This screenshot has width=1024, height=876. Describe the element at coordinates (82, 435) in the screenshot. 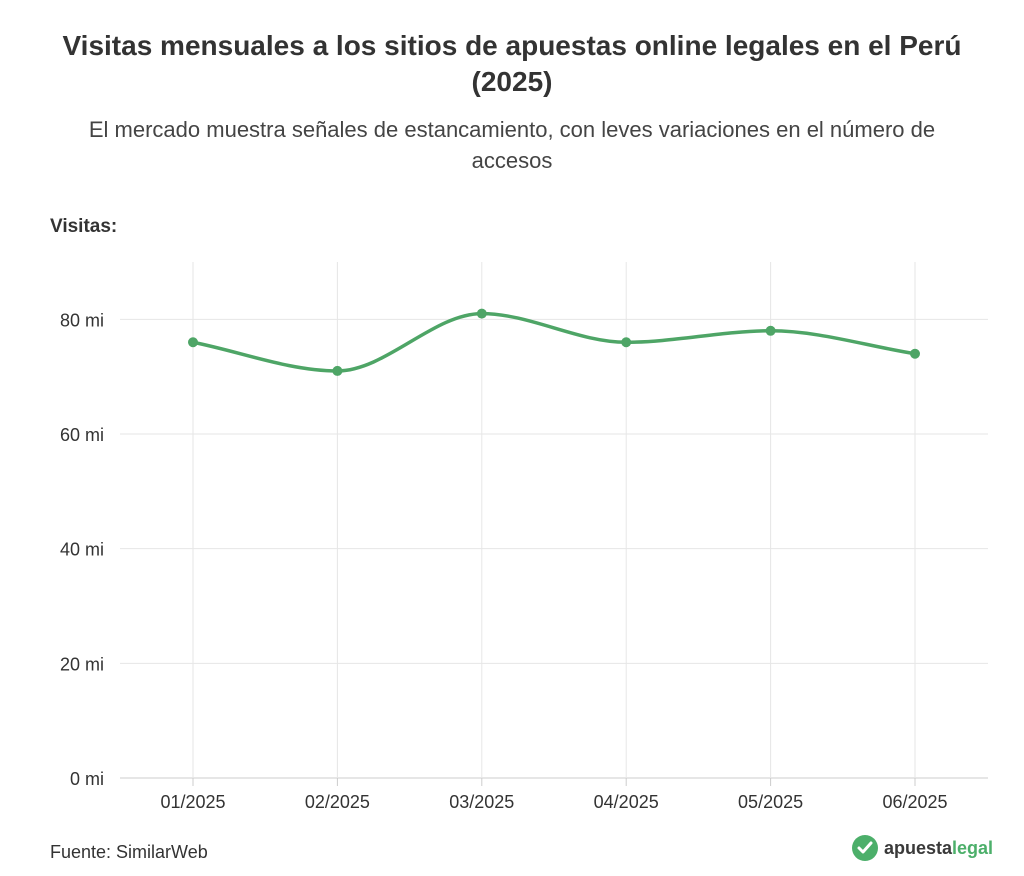

I see `y-tick-label: 60 mi` at that location.